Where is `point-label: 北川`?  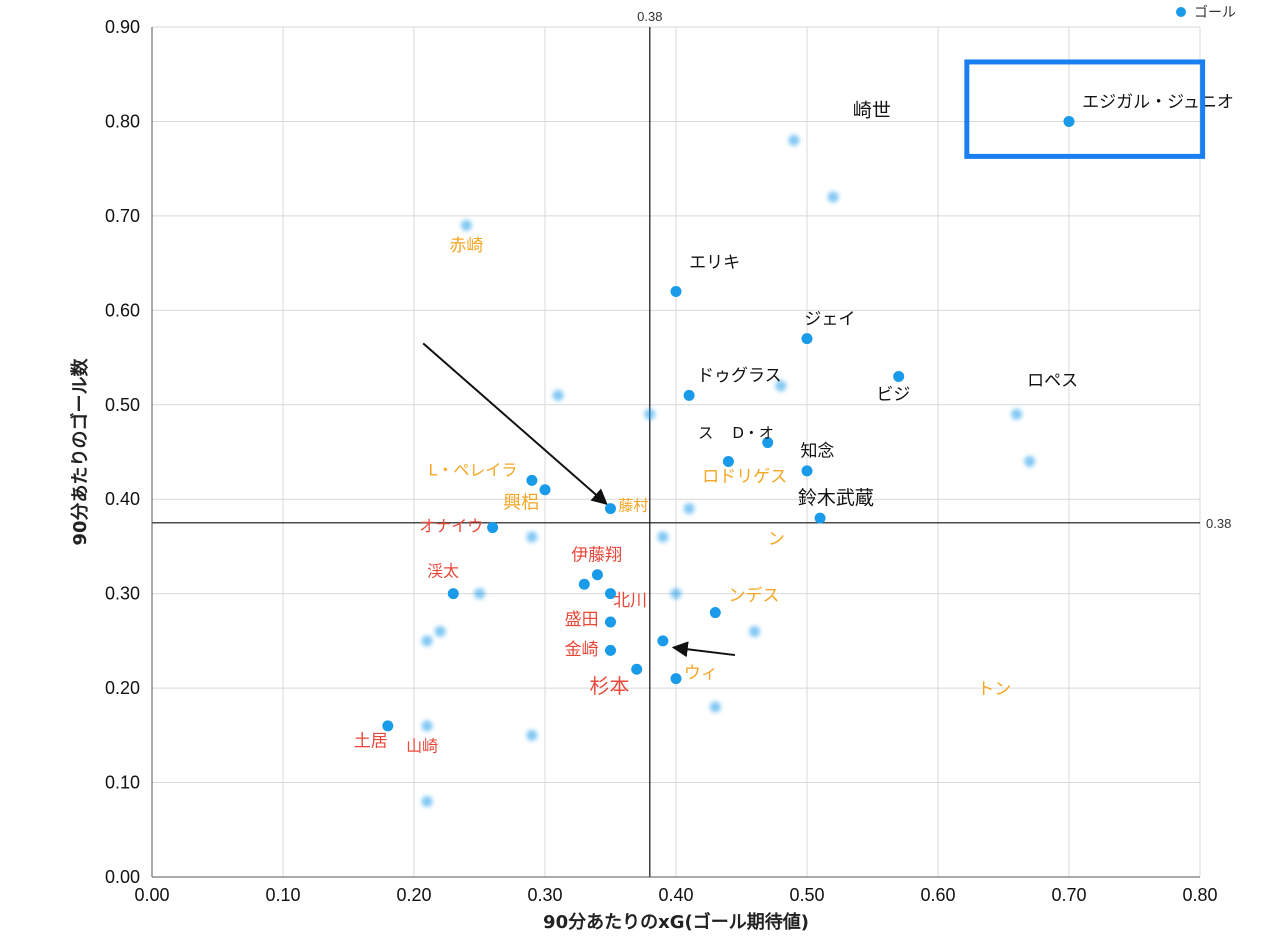 point-label: 北川 is located at coordinates (630, 601).